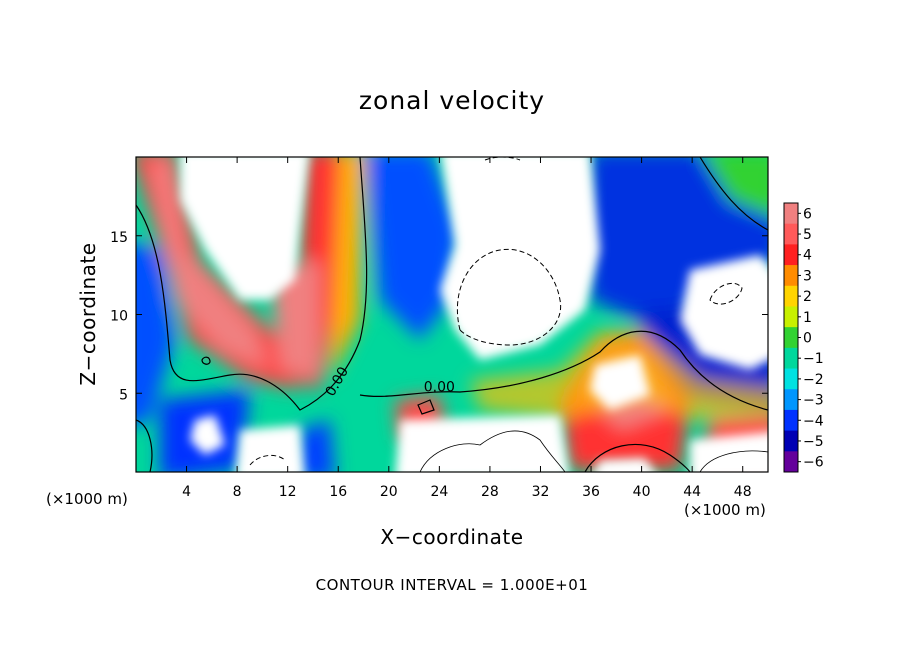 This screenshot has height=654, width=904. What do you see at coordinates (807, 318) in the screenshot?
I see `colorbar-label: 1` at bounding box center [807, 318].